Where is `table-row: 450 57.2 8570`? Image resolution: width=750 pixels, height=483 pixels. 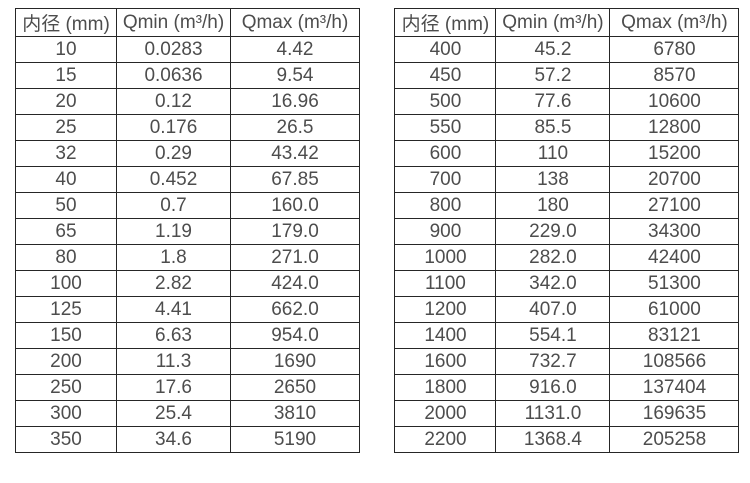
table-row: 450 57.2 8570 is located at coordinates (567, 75).